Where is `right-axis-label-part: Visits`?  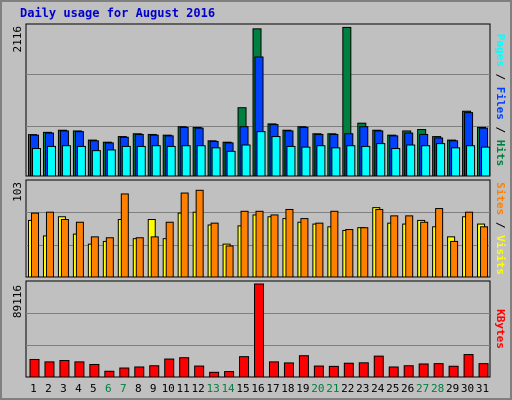
right-axis-label-part: Visits is located at coordinates (500, 252).